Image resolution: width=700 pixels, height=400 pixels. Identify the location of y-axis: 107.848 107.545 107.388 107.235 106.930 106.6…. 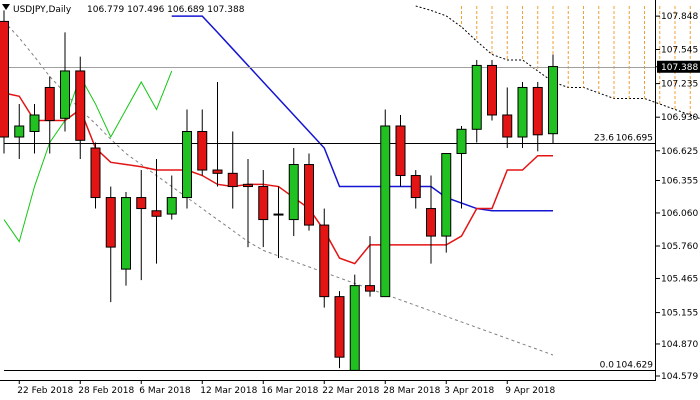
(677, 197).